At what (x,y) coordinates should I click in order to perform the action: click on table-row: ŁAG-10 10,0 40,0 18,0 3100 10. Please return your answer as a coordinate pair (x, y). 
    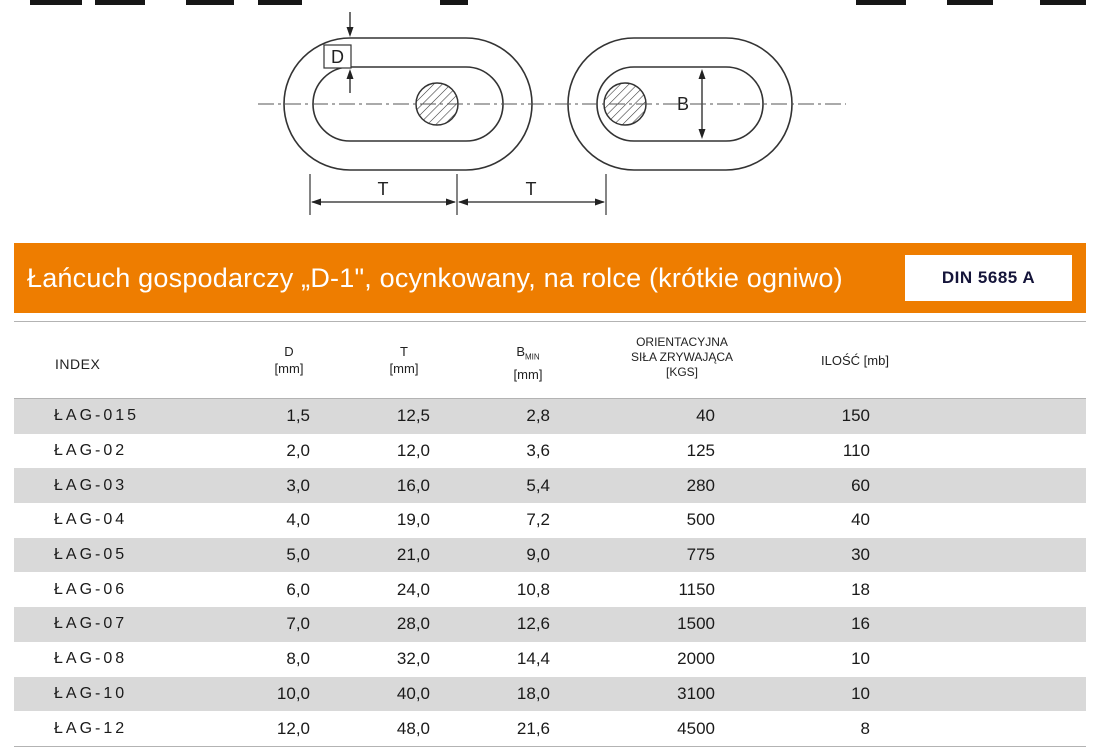
    Looking at the image, I should click on (550, 694).